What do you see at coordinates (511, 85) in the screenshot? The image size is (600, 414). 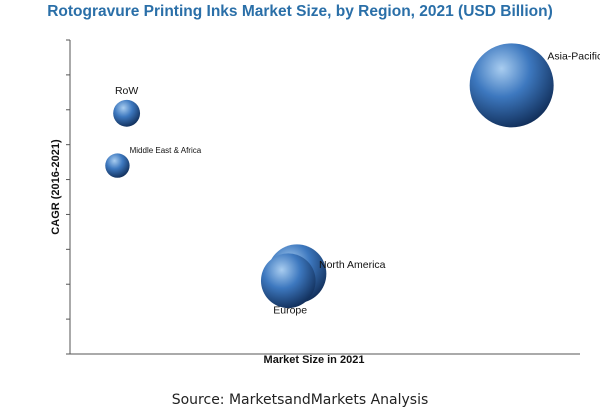 I see `bubble-asia-pacific` at bounding box center [511, 85].